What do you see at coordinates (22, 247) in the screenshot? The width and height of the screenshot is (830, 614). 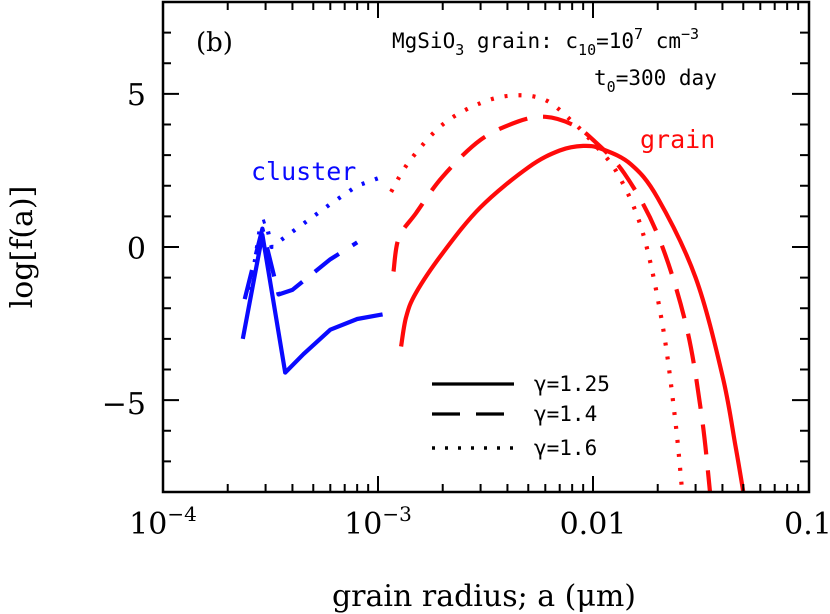 I see `y-axis-label: log[f(a)]` at bounding box center [22, 247].